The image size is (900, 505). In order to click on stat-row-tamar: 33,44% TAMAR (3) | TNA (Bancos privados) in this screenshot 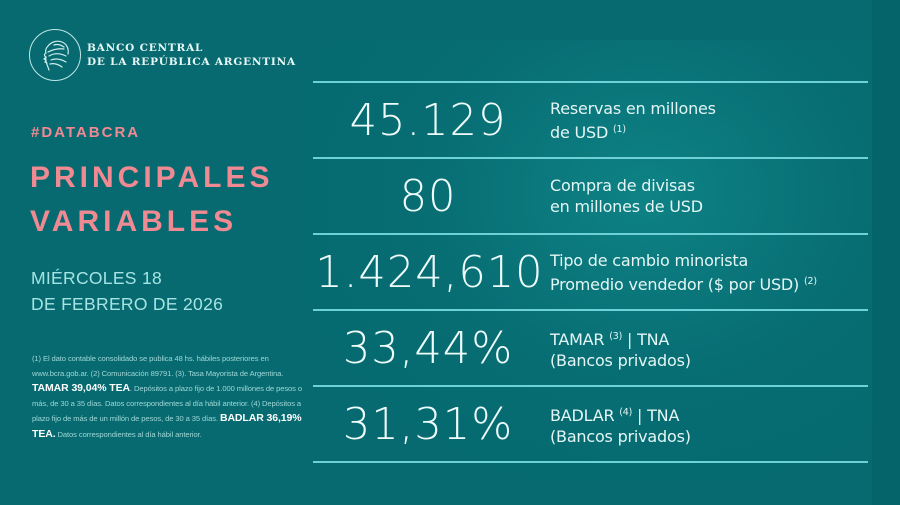, I will do `click(590, 348)`.